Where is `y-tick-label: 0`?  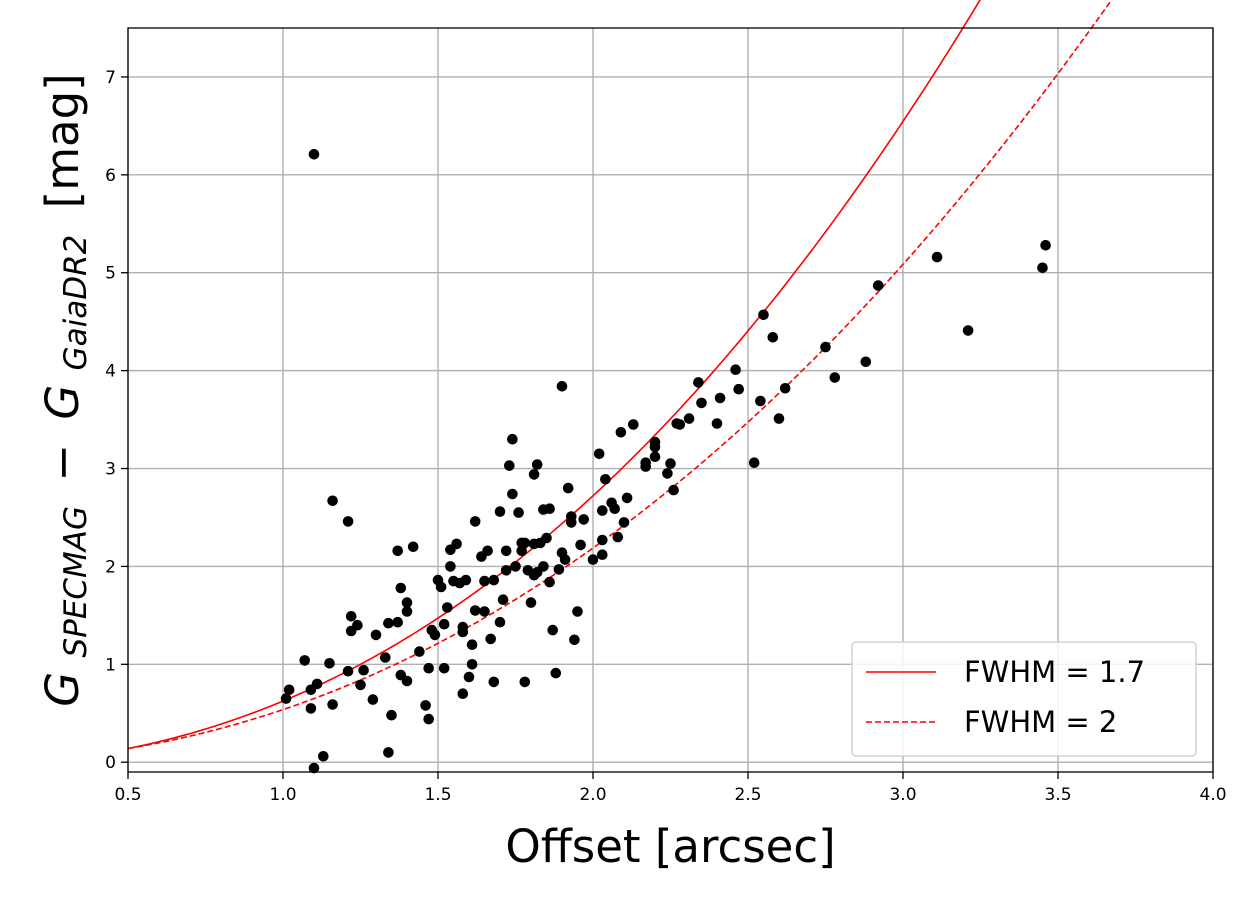
y-tick-label: 0 is located at coordinates (110, 763).